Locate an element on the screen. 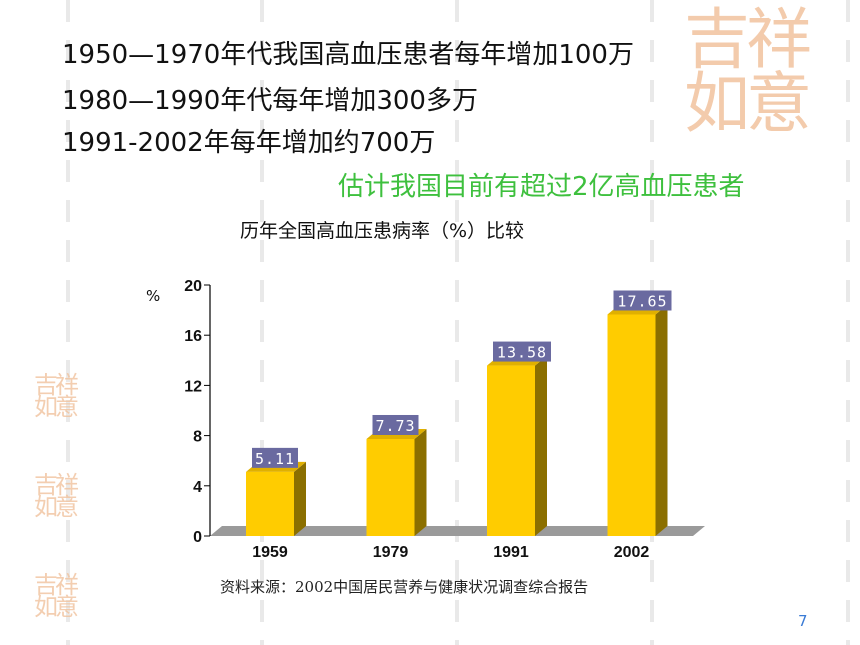 The image size is (860, 645). source-note: 资料来源：2002中国居民营养与健康状况调查综合报告 is located at coordinates (404, 587).